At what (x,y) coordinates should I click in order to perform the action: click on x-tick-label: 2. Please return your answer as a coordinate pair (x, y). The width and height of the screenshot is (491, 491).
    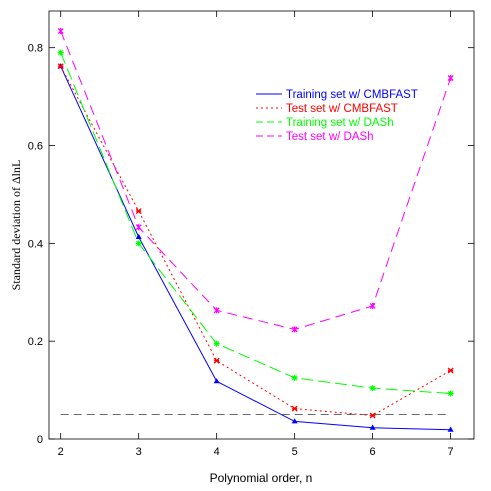
    Looking at the image, I should click on (61, 452).